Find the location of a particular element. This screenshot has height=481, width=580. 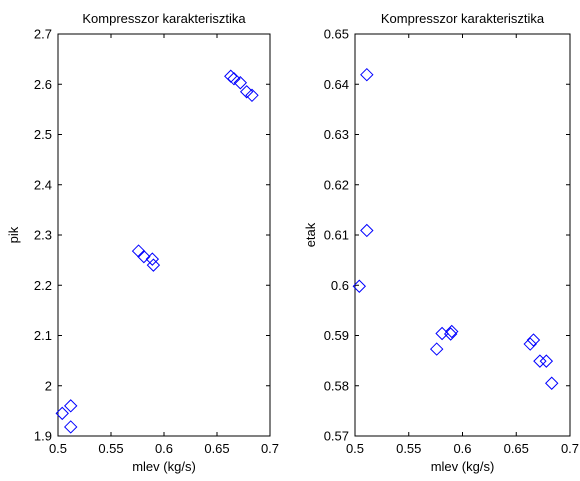

y-tick-label: 2.4 is located at coordinates (43, 184).